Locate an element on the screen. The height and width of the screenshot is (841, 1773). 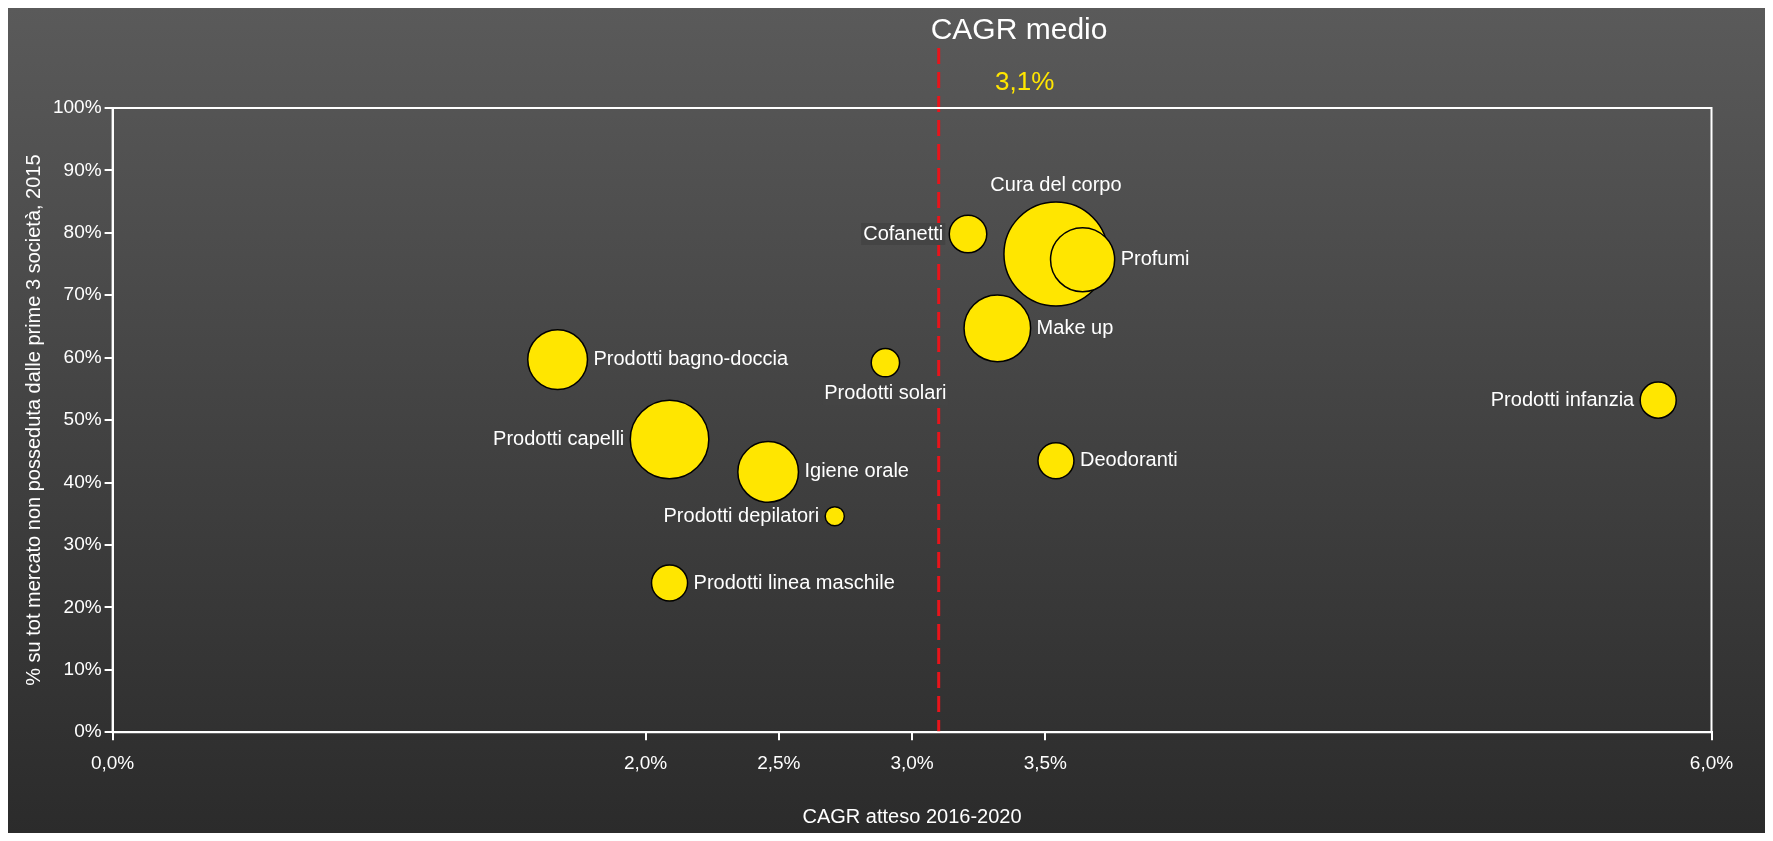
x-tick-label: 6,0% is located at coordinates (1711, 762).